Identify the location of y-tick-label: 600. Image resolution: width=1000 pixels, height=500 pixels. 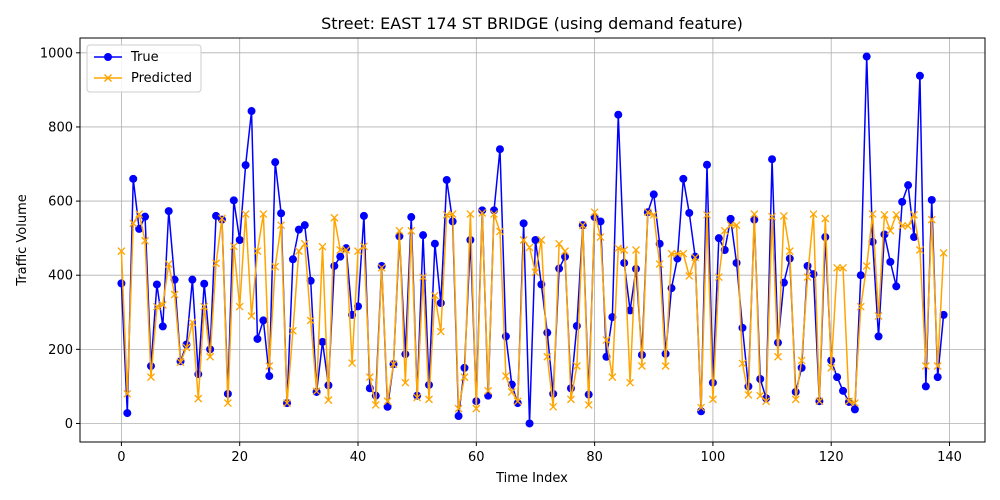
(60, 202).